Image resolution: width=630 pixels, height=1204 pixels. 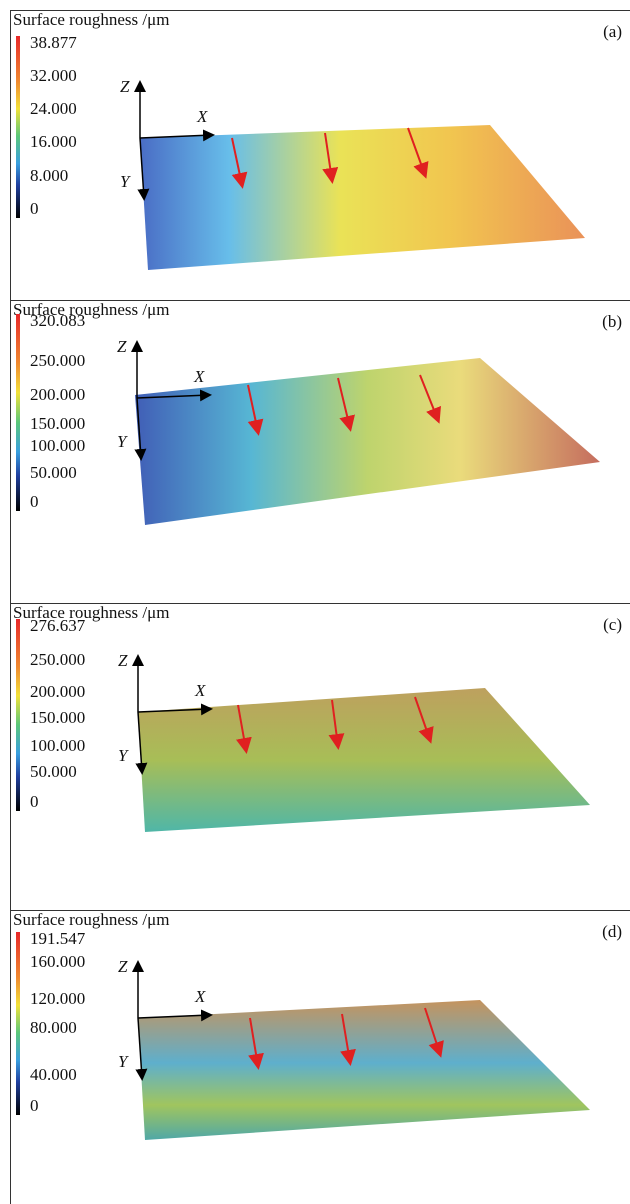 I want to click on colorbar-label: 80.000, so click(x=53, y=1027).